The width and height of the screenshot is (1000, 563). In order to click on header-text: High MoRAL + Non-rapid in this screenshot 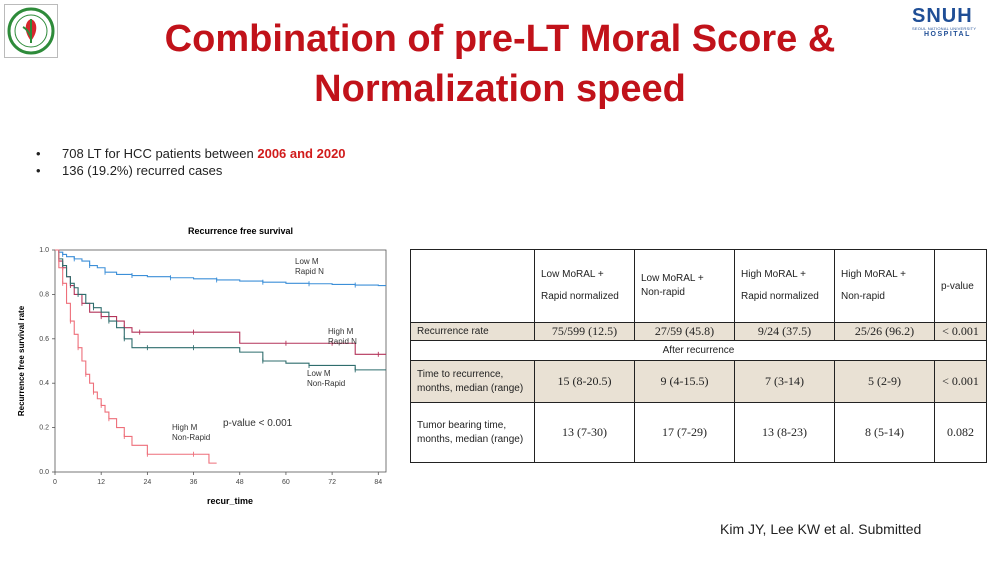, I will do `click(873, 285)`.